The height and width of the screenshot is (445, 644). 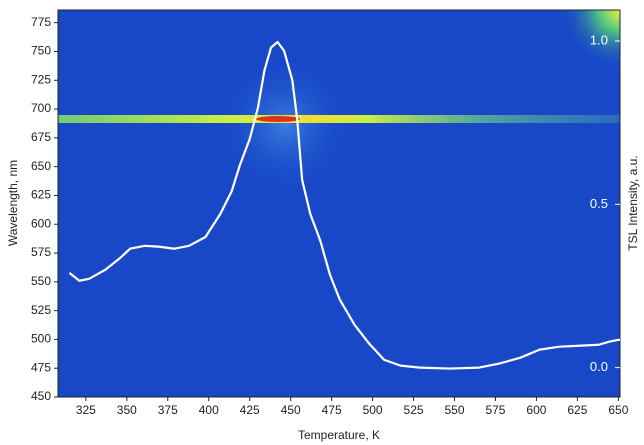 What do you see at coordinates (599, 366) in the screenshot?
I see `y2-tick-label: 0.0` at bounding box center [599, 366].